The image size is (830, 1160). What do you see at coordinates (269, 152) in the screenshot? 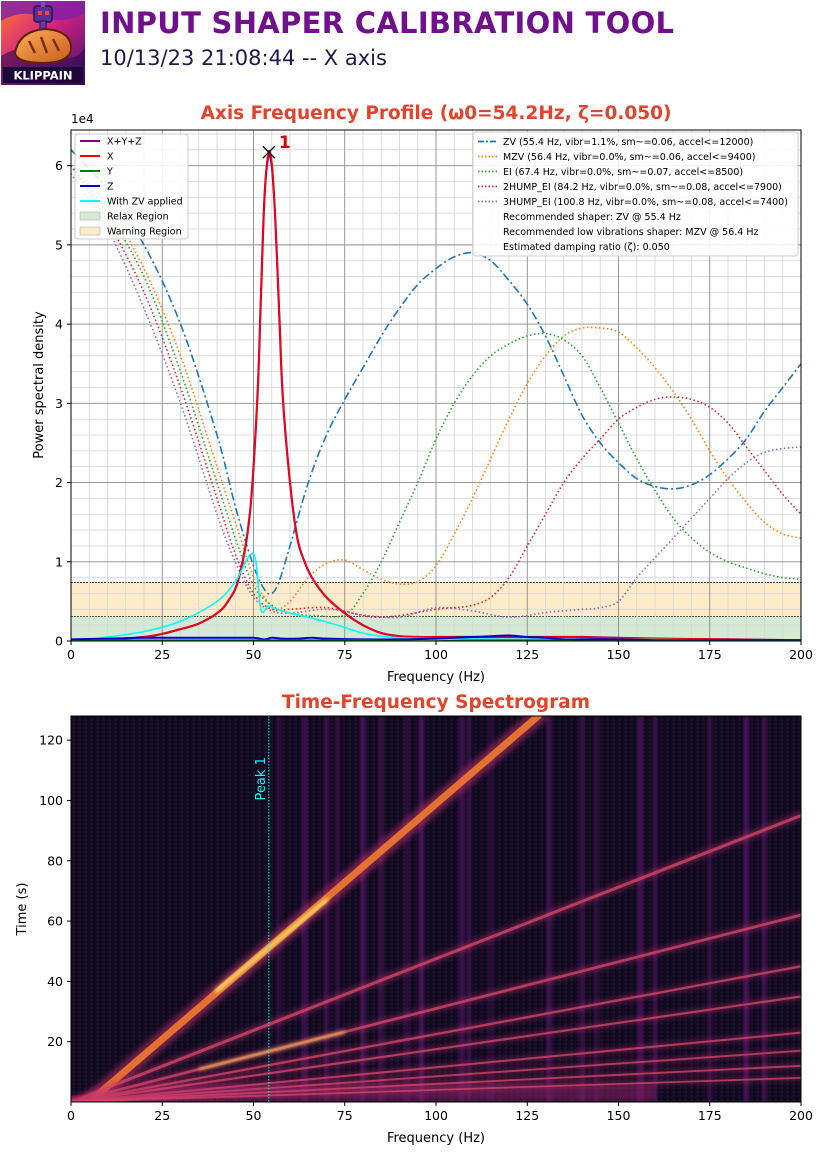
I see `peak-x-marker` at bounding box center [269, 152].